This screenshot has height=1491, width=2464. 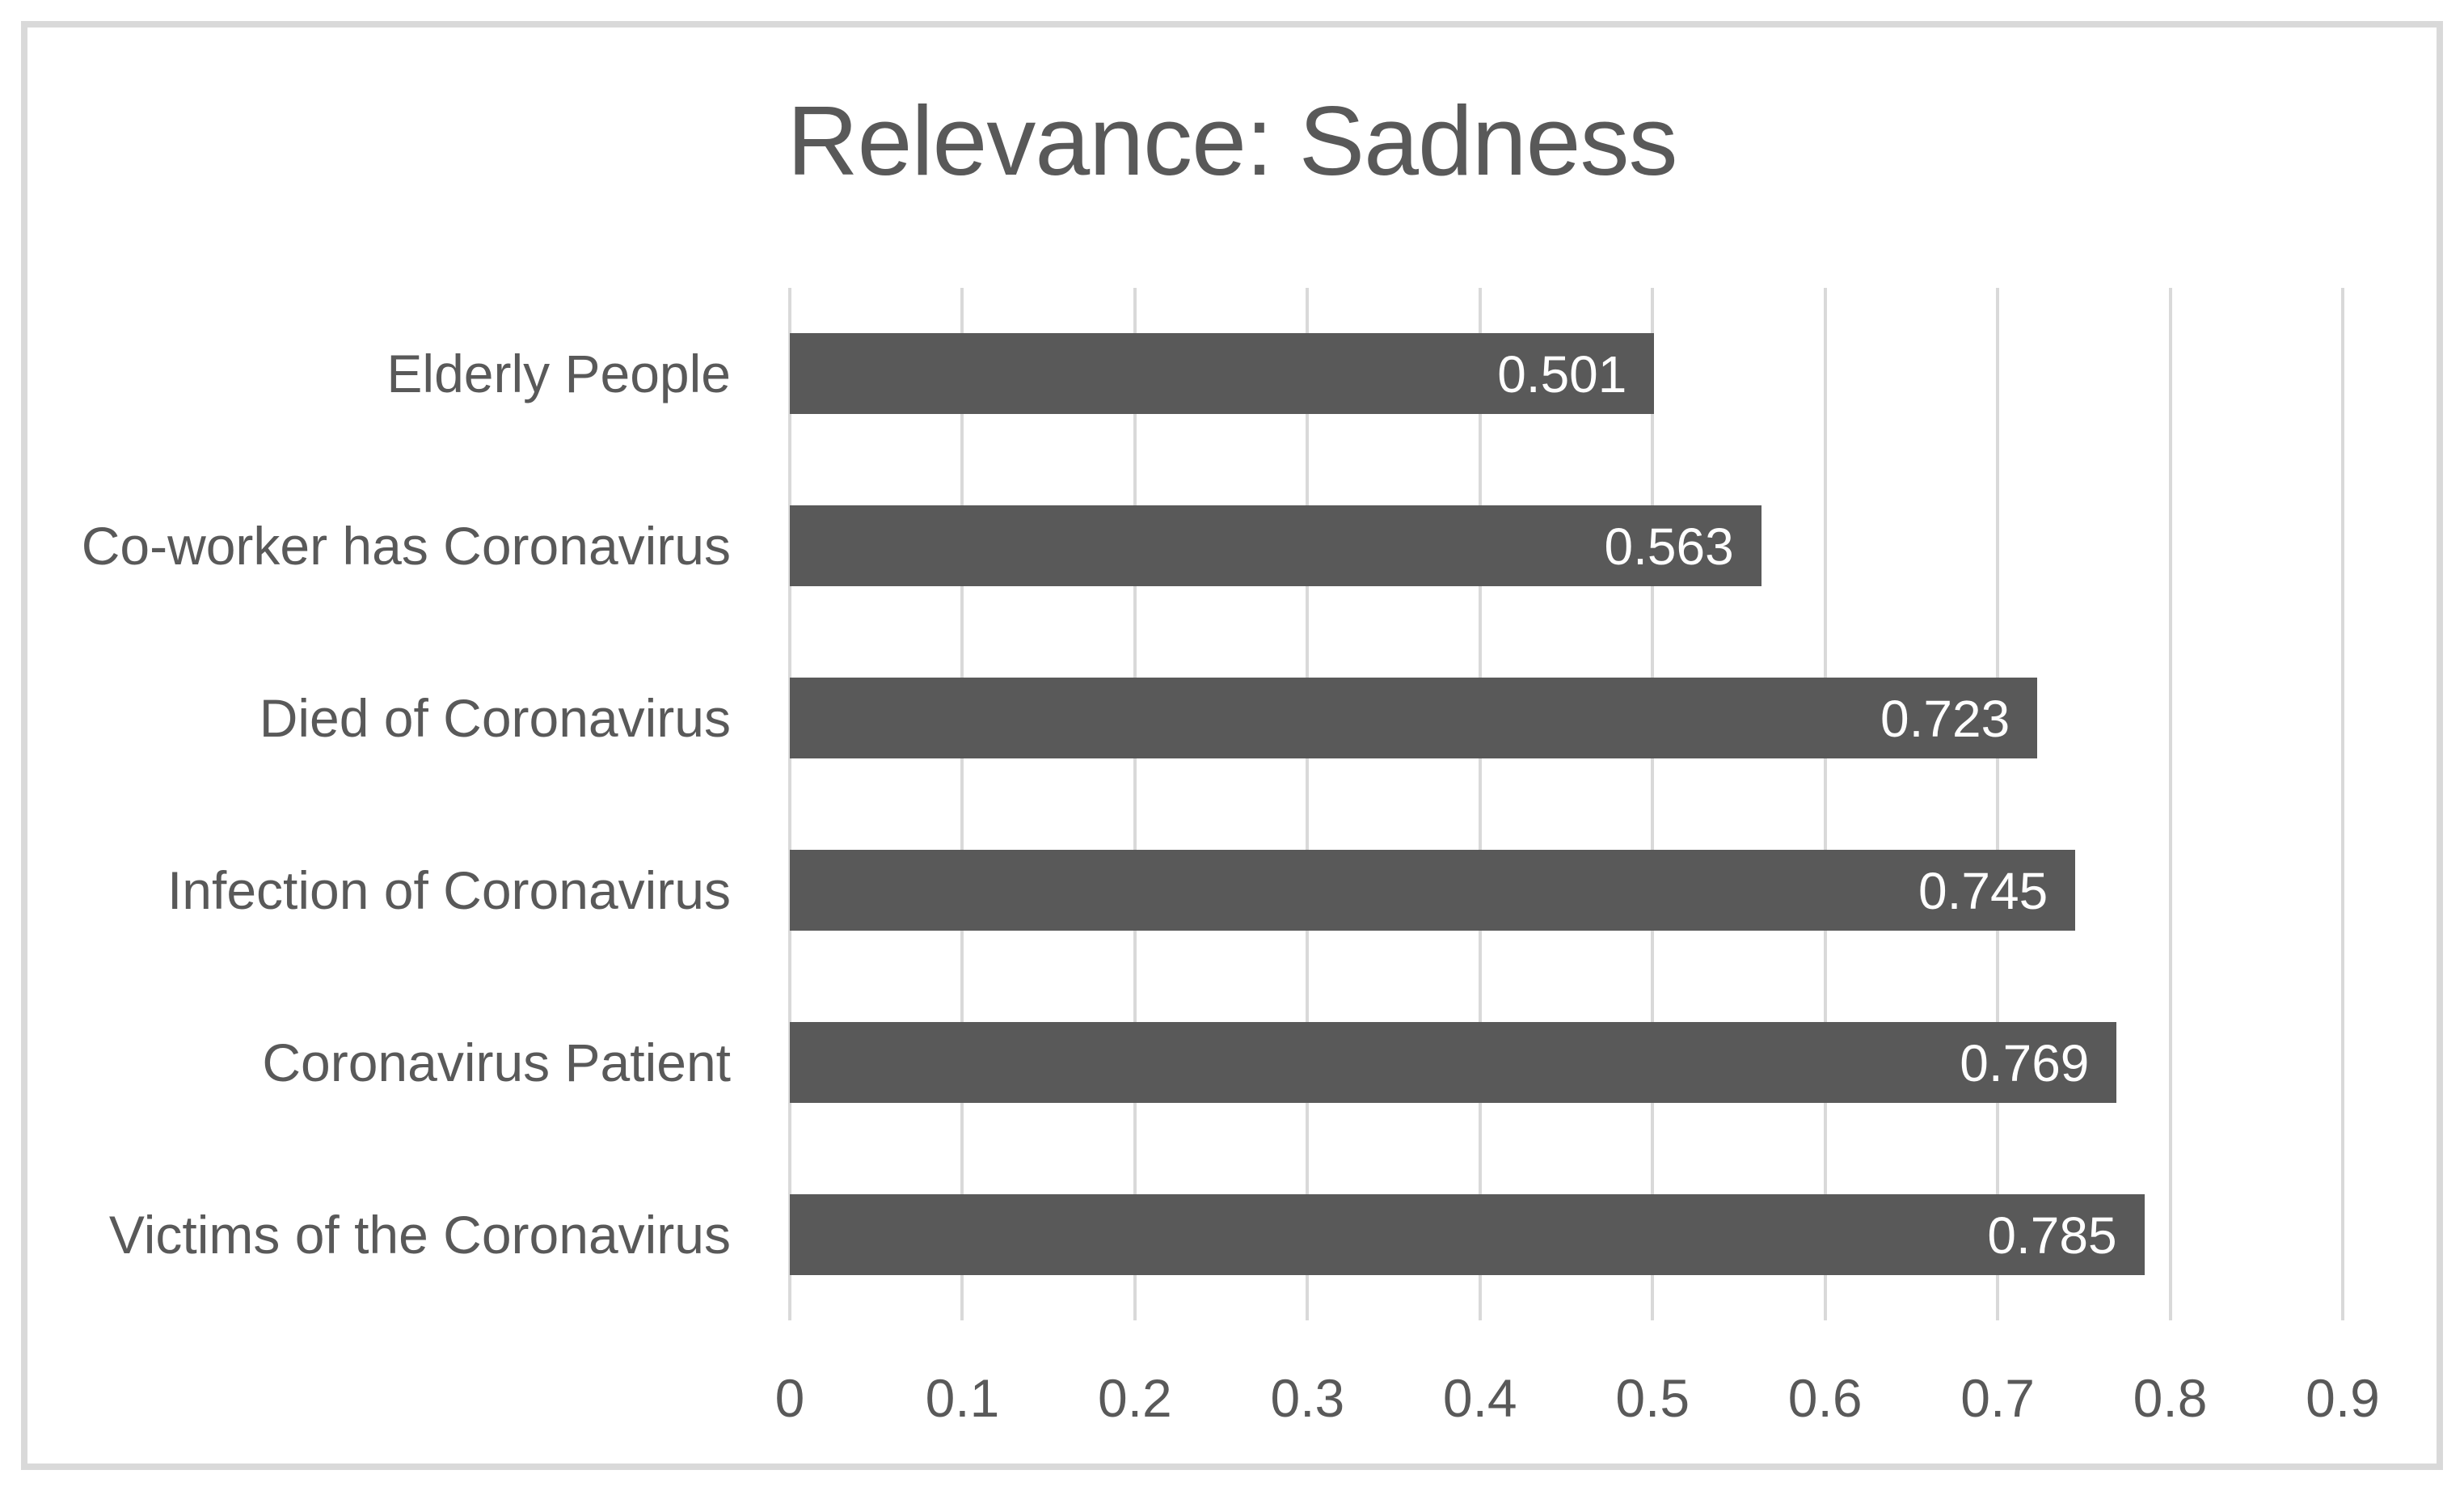 I want to click on bar-co-worker-has-coronavirus: 0.563, so click(x=1276, y=546).